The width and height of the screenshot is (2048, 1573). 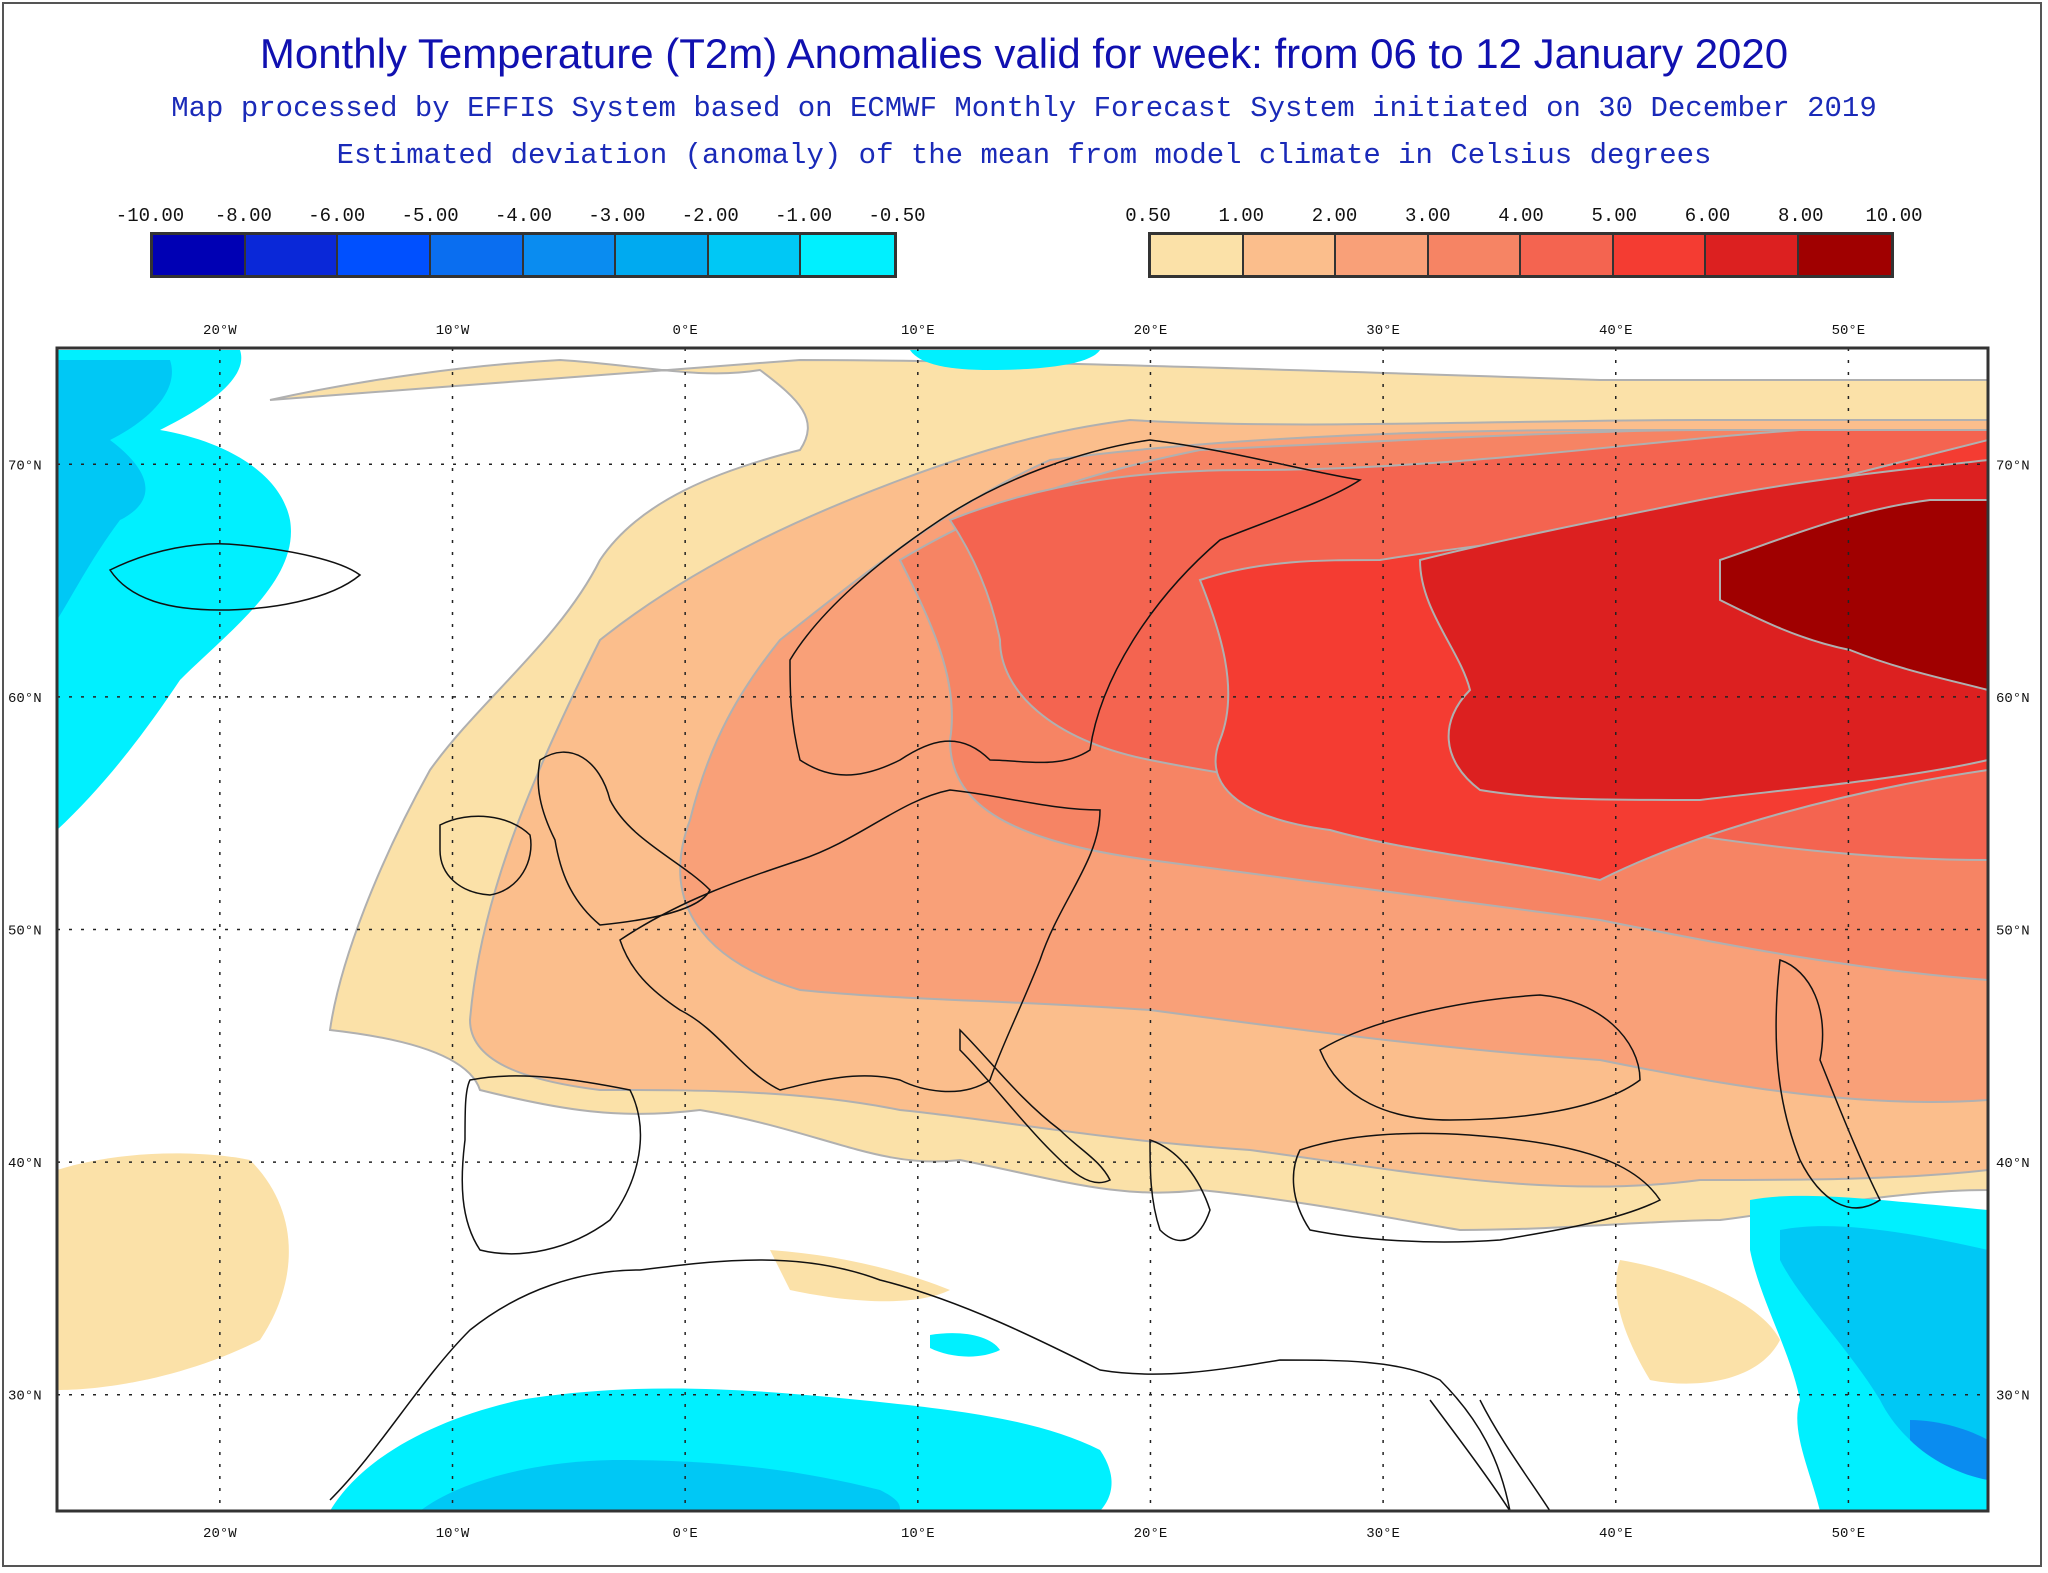 I want to click on coast-black-sea, so click(x=1480, y=1057).